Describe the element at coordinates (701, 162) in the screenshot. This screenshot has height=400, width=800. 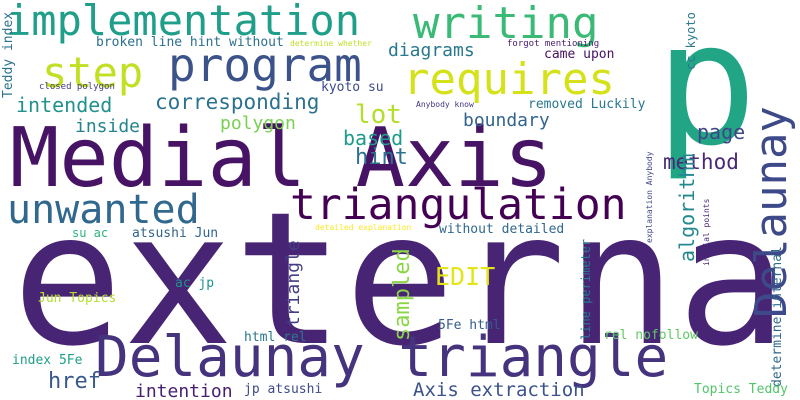
I see `word-method: method` at that location.